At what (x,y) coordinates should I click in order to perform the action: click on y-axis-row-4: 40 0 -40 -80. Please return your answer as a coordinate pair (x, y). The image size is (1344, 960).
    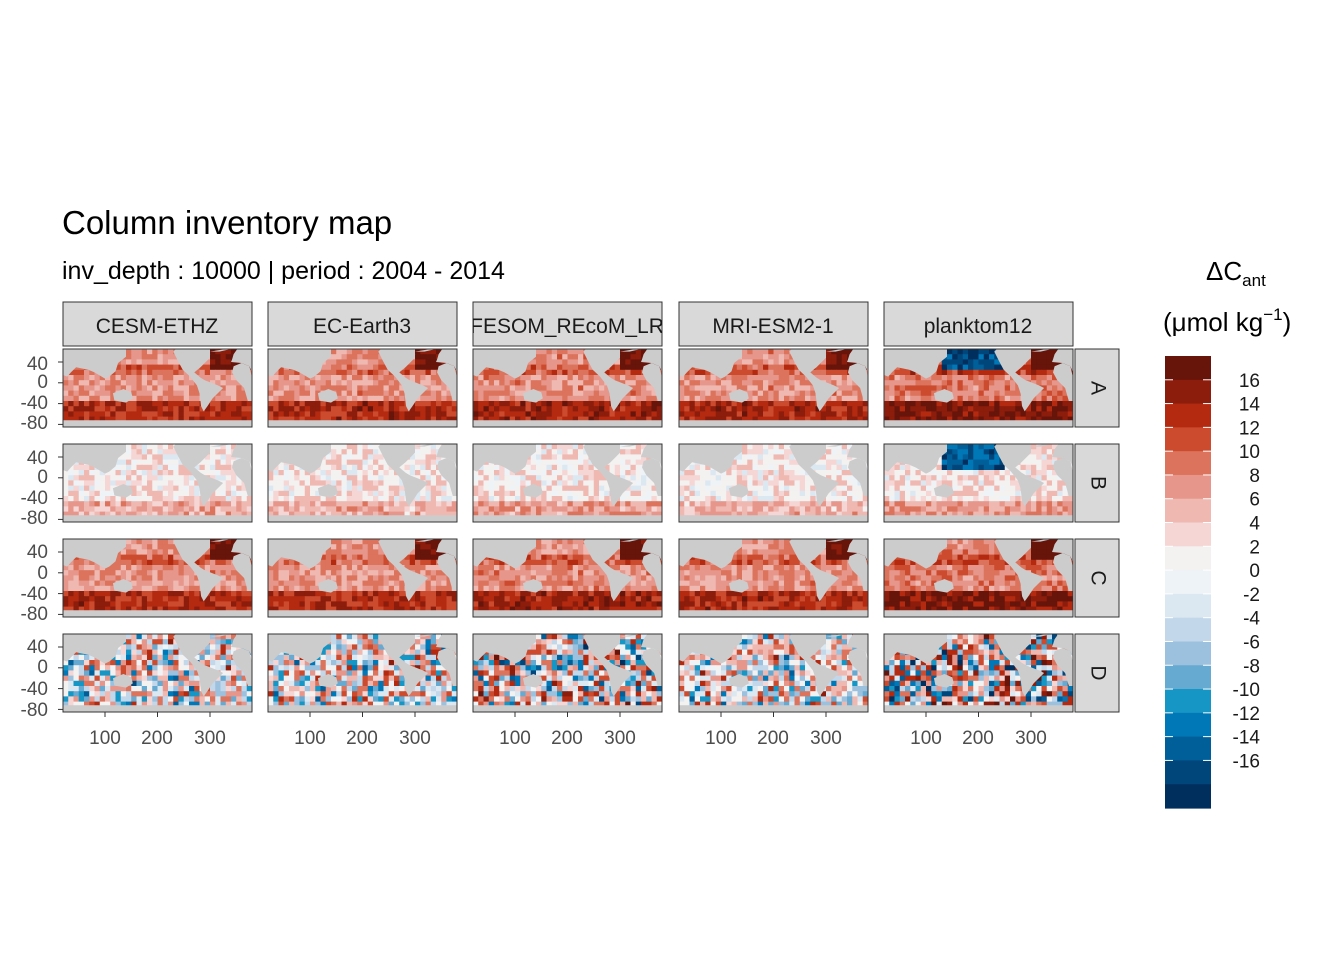
    Looking at the image, I should click on (34, 679).